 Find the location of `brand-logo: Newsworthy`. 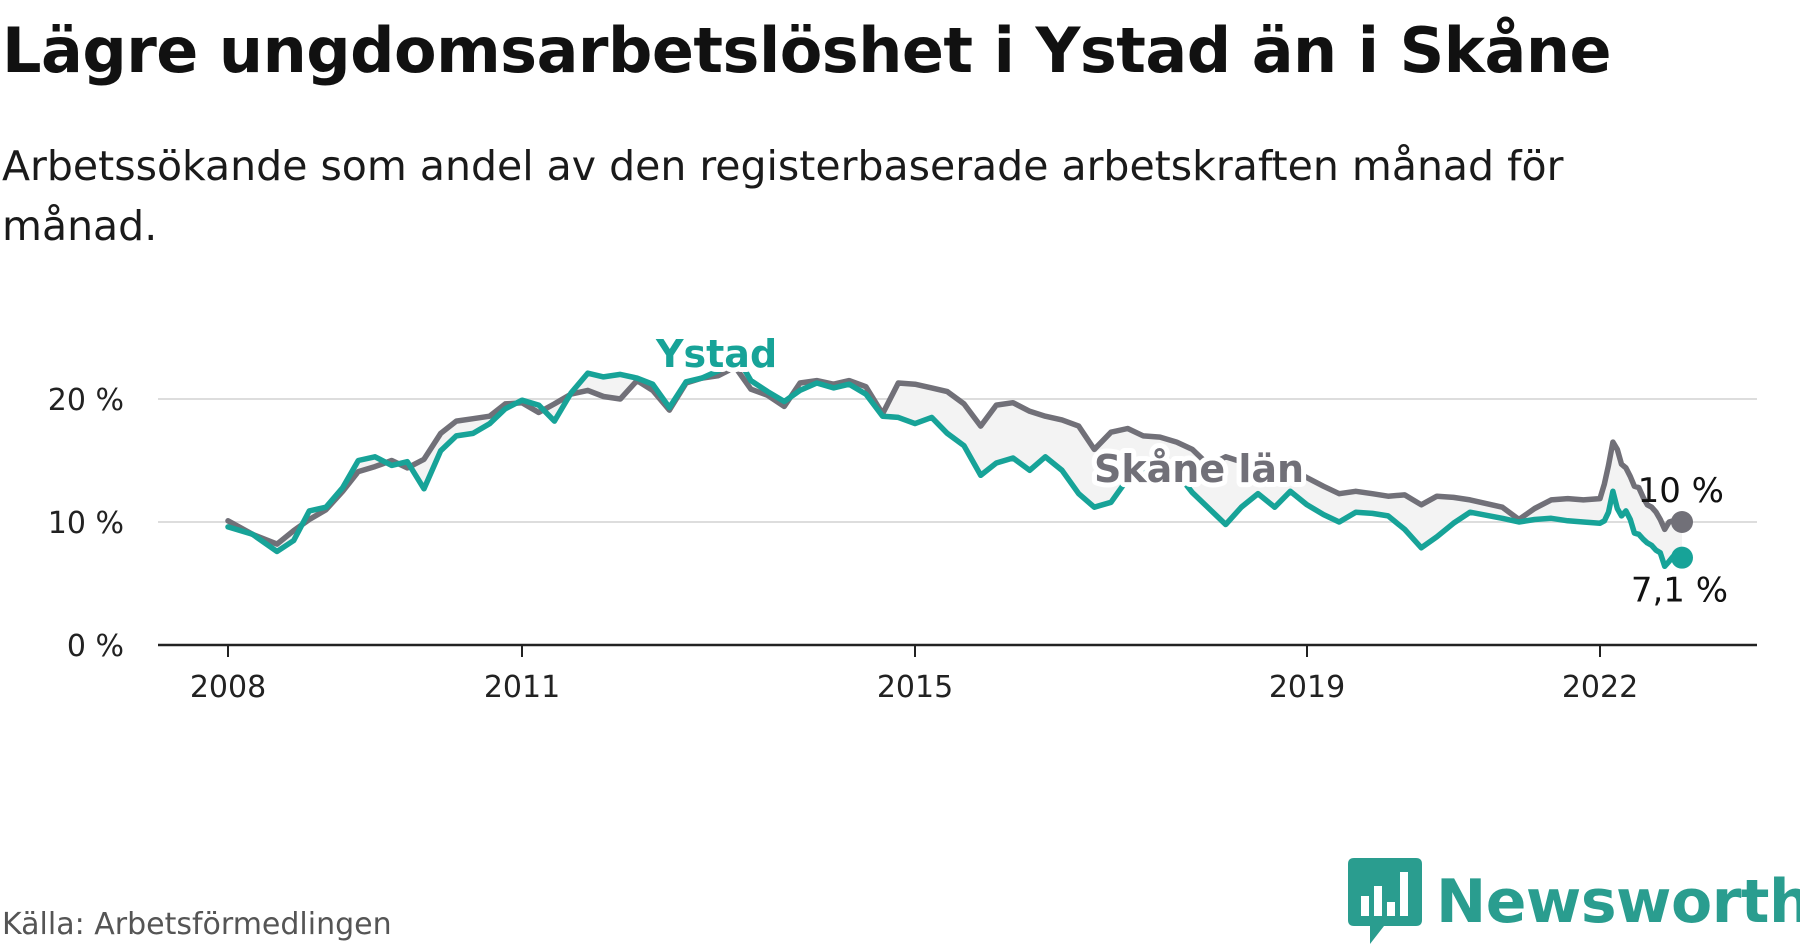

brand-logo: Newsworthy is located at coordinates (1574, 902).